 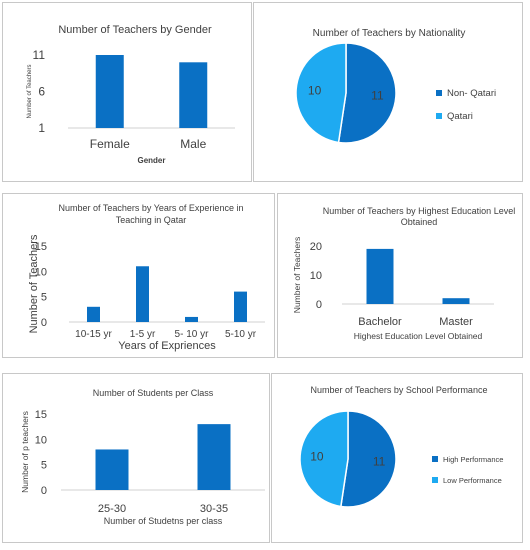 What do you see at coordinates (193, 144) in the screenshot?
I see `x-tick-label: Male` at bounding box center [193, 144].